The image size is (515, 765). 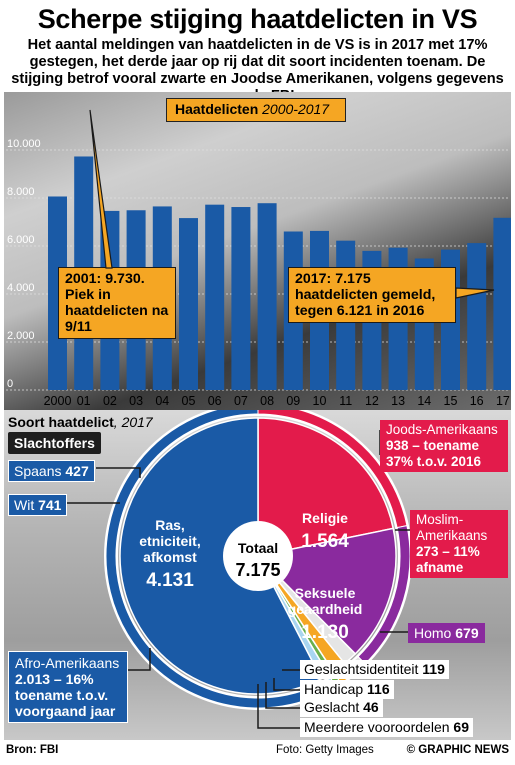 I want to click on bar-y-tick-label: 6.000, so click(x=21, y=240).